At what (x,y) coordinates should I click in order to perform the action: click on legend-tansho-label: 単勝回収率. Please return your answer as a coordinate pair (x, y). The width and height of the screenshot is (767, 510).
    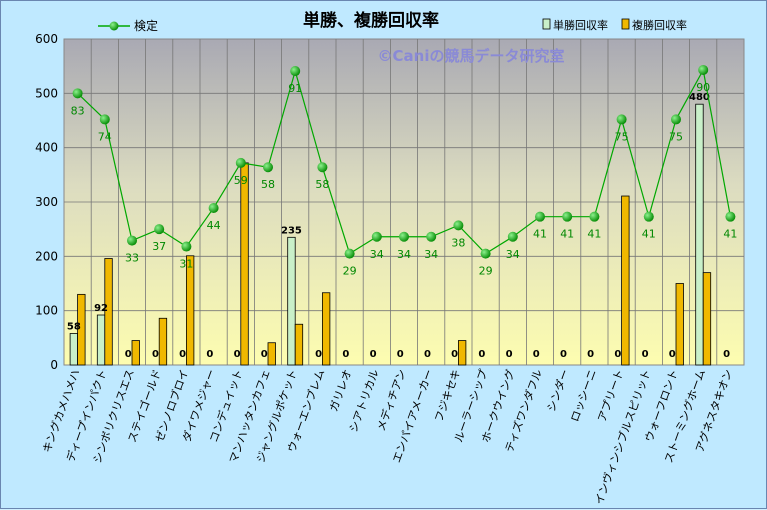
    Looking at the image, I should click on (580, 25).